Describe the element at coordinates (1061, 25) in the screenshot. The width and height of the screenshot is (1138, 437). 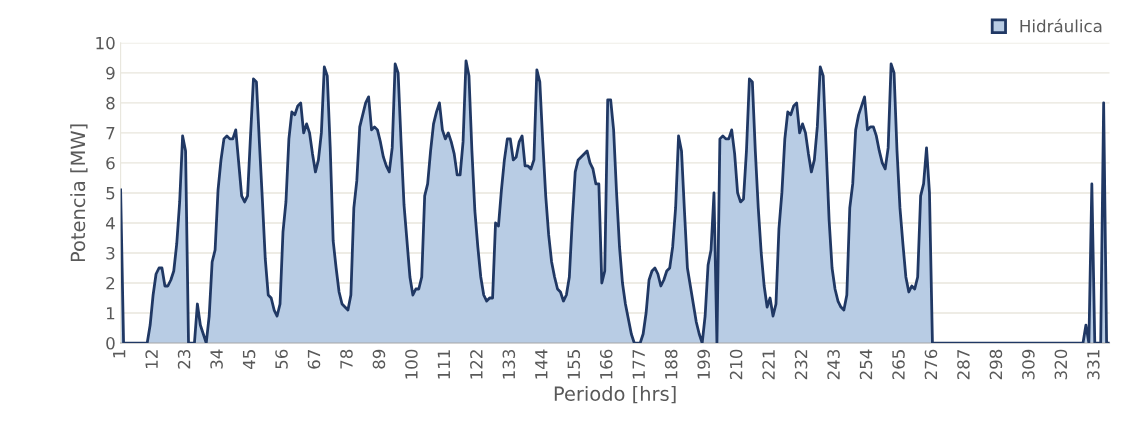
I see `legend-label: Hidráulica` at that location.